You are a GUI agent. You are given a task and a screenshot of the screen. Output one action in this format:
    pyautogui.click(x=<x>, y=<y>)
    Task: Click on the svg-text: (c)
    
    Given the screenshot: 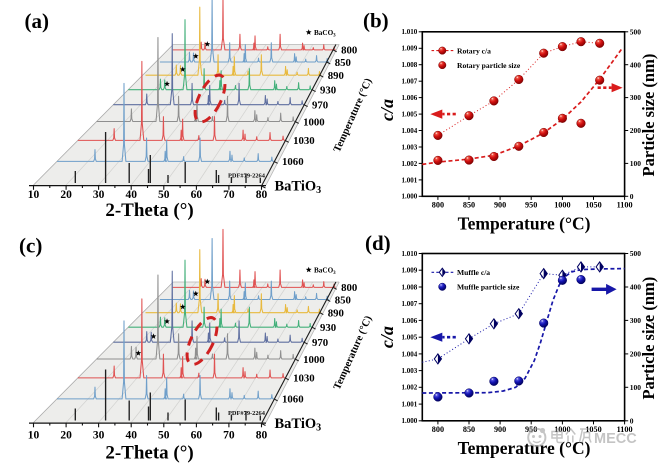 What is the action you would take?
    pyautogui.click(x=30, y=246)
    